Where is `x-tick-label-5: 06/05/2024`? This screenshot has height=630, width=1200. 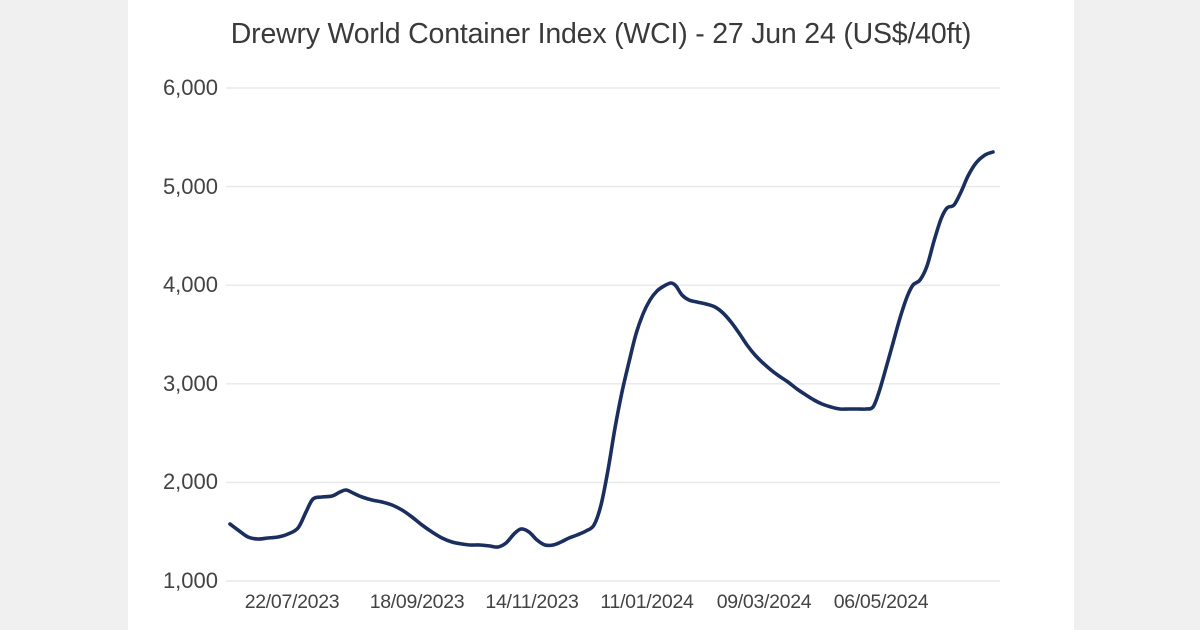
x-tick-label-5: 06/05/2024 is located at coordinates (881, 602).